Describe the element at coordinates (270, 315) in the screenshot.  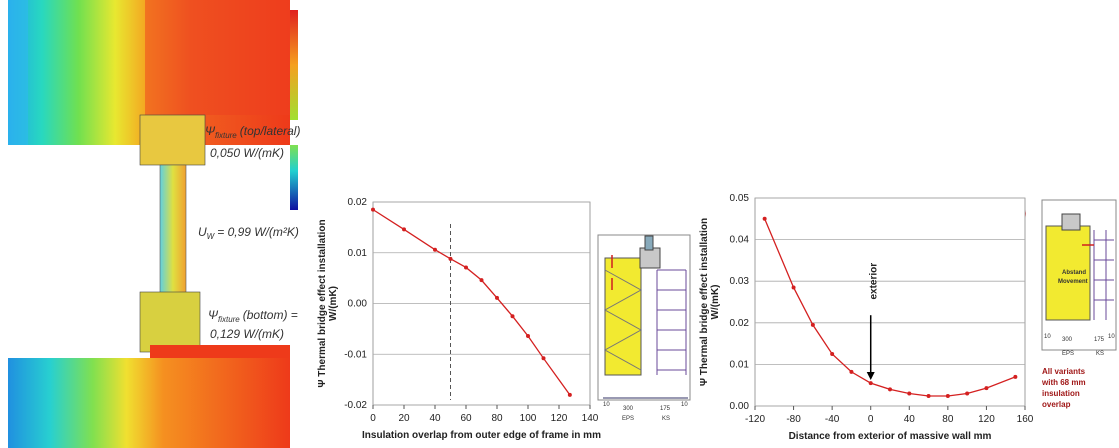
I see `text: (bottom) =` at that location.